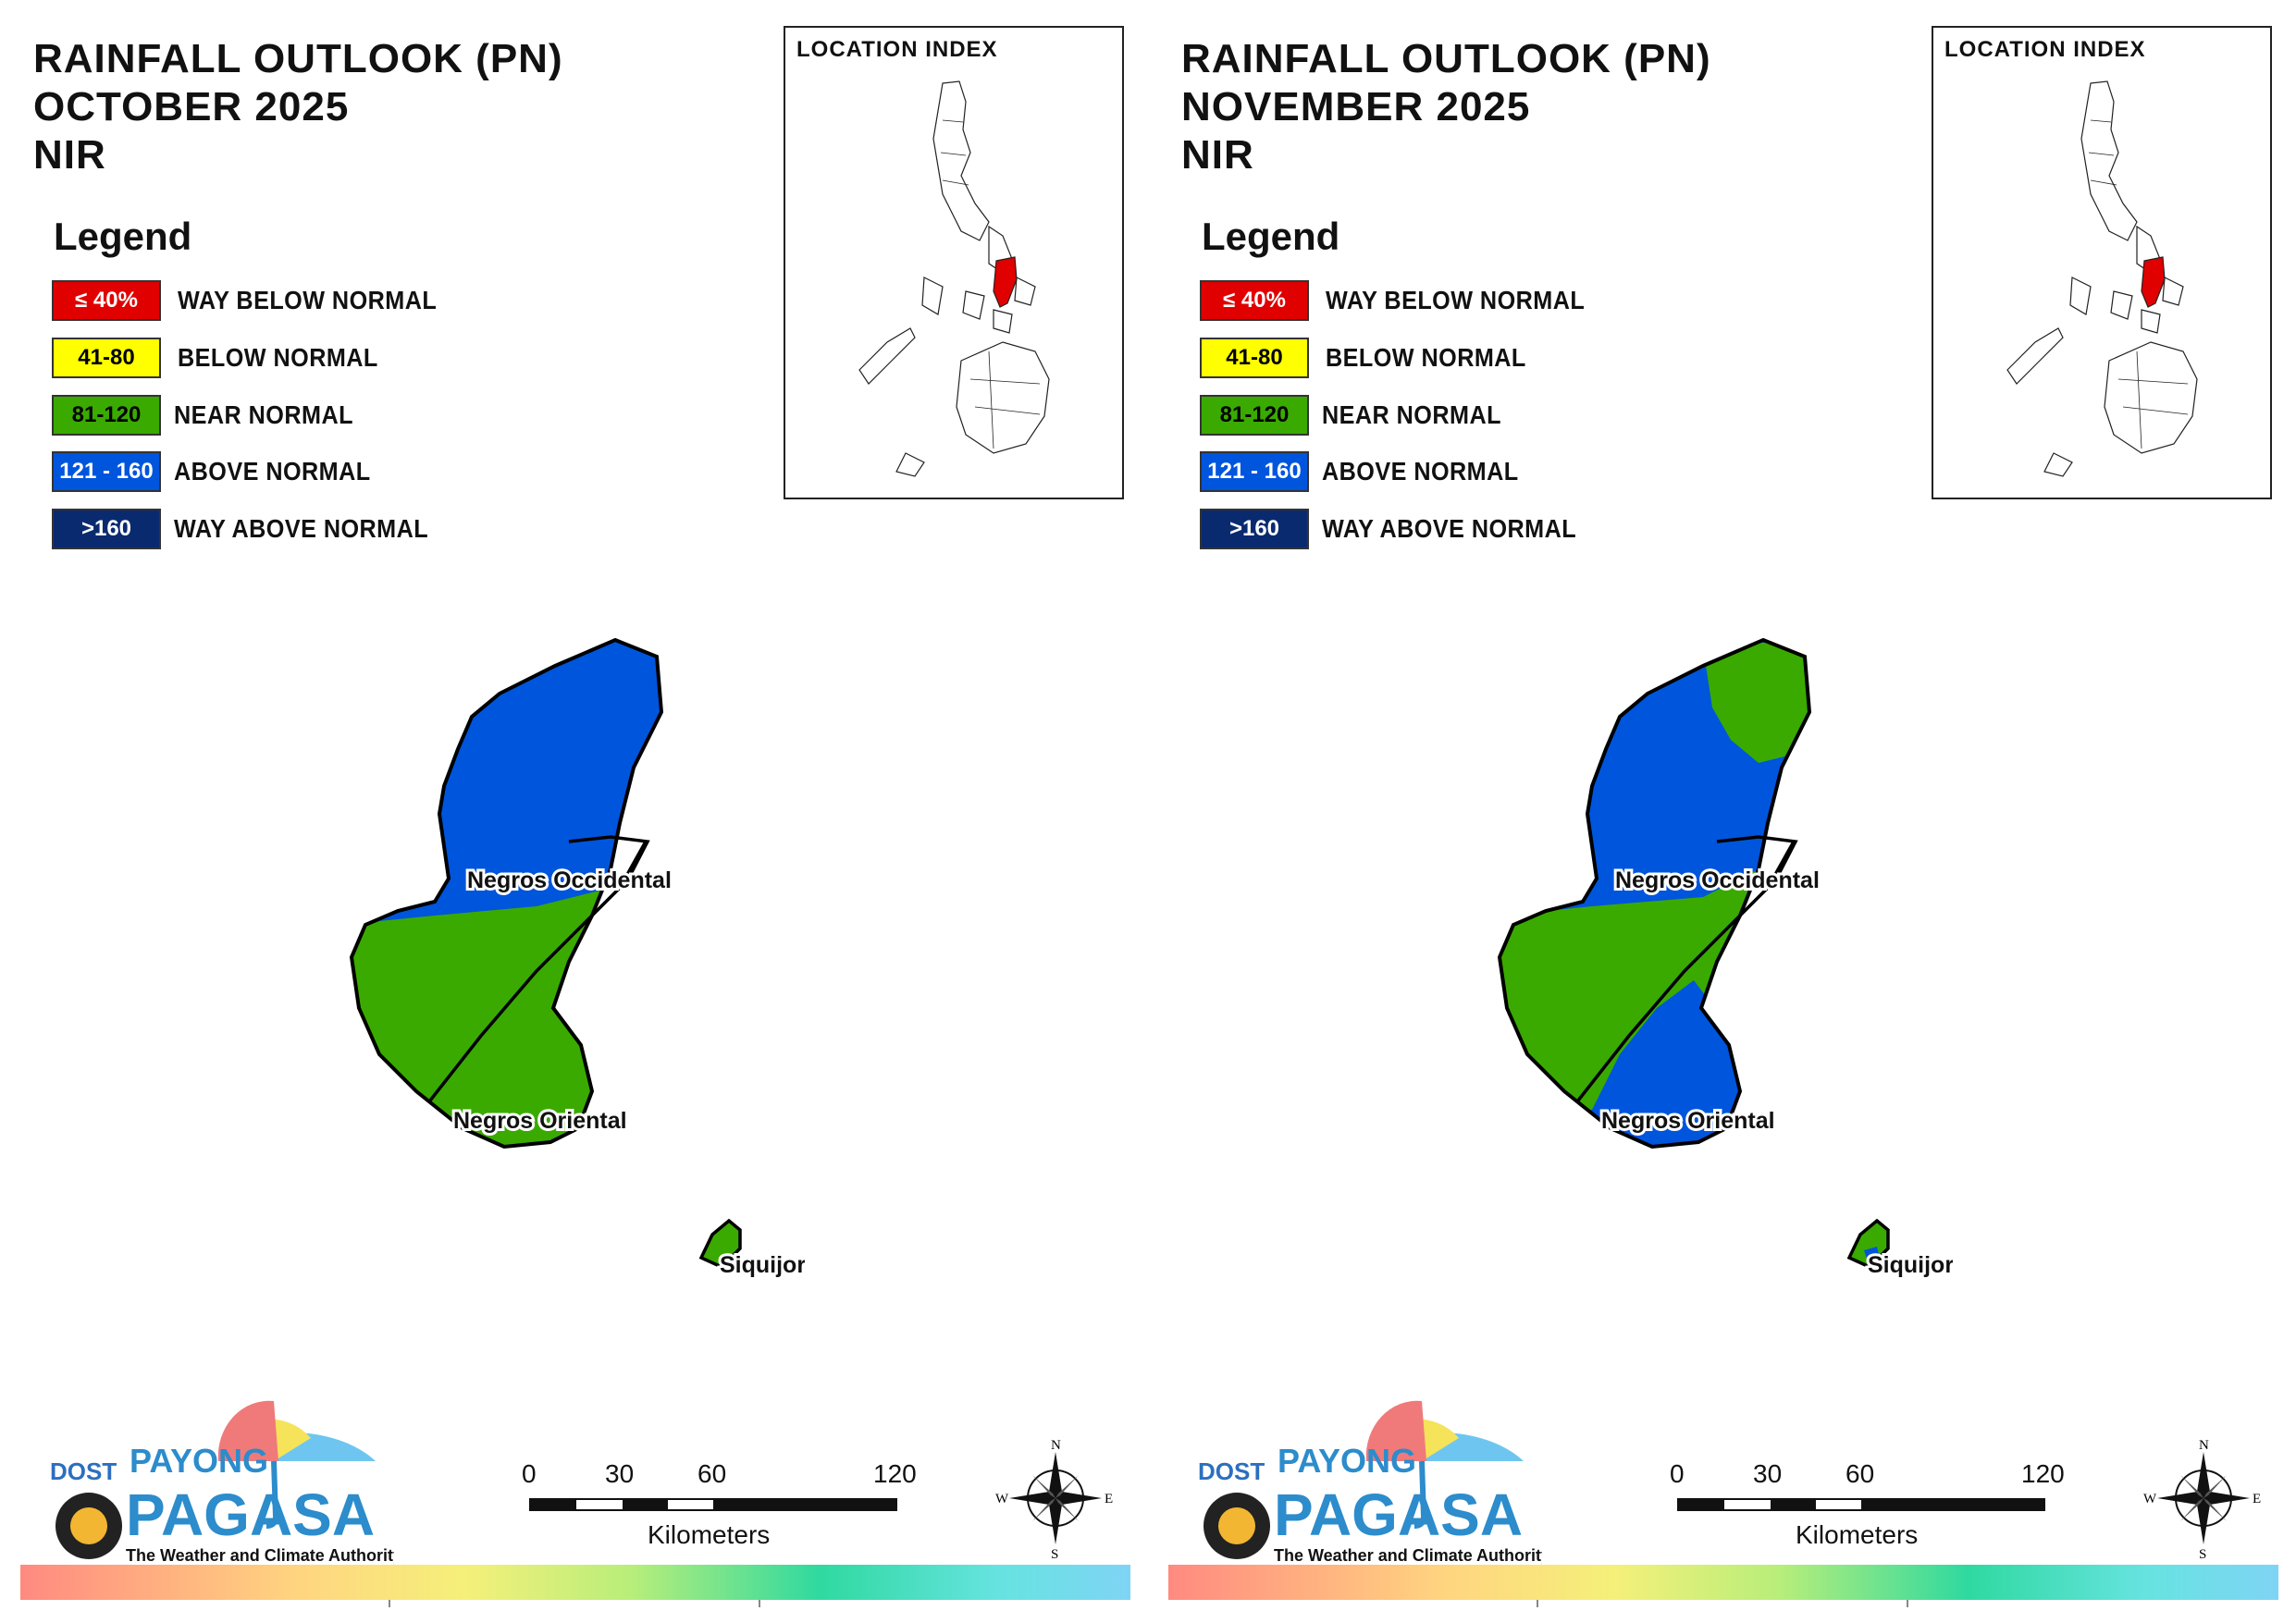 The height and width of the screenshot is (1623, 2296). I want to click on title-line-2: OCTOBER 2025, so click(191, 106).